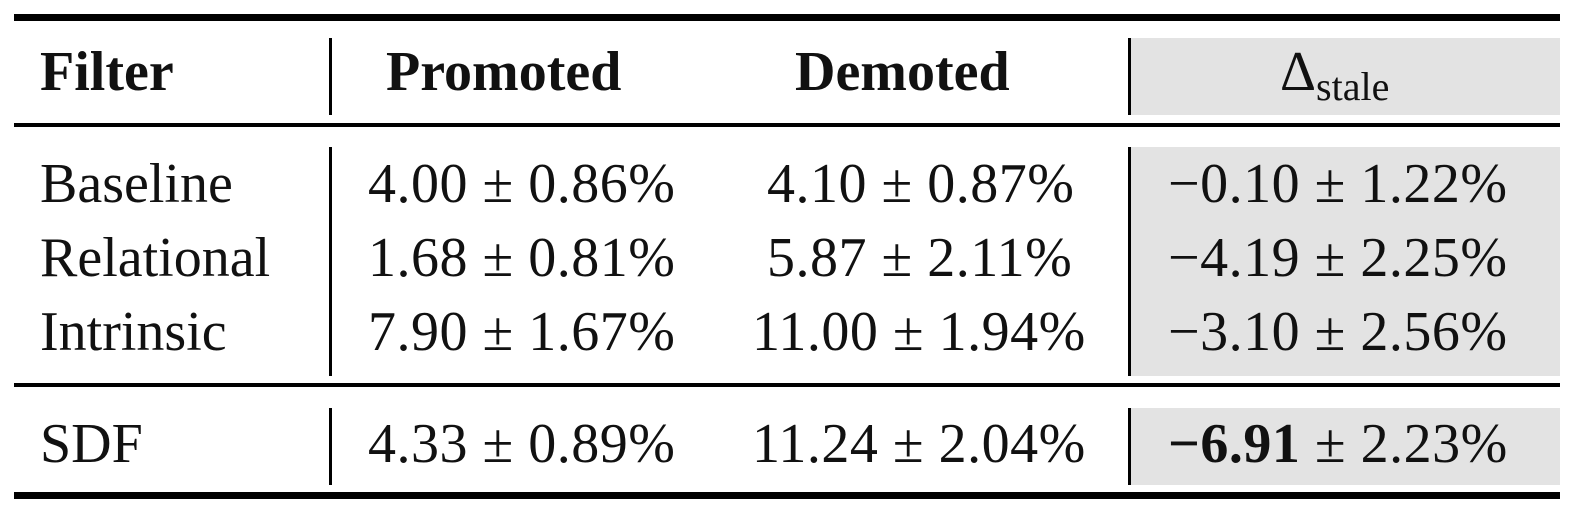  What do you see at coordinates (902, 72) in the screenshot?
I see `header-demoted: Demoted` at bounding box center [902, 72].